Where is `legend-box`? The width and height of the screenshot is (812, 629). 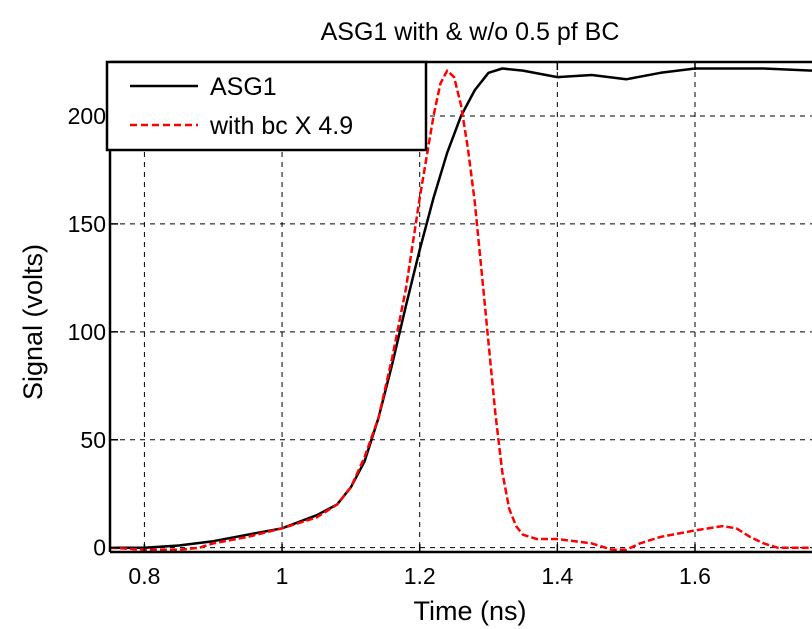 legend-box is located at coordinates (266, 106).